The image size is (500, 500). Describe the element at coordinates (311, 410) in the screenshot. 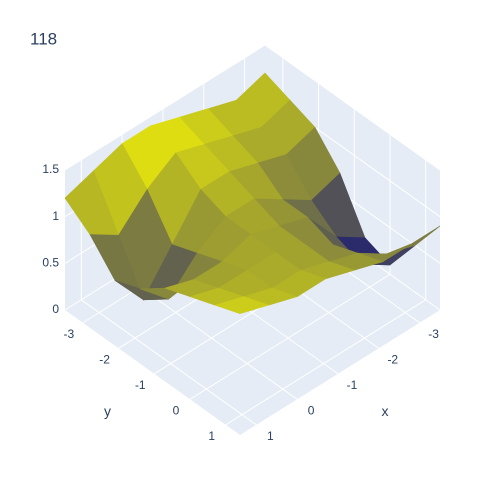

I see `x-tick-label: 0` at that location.